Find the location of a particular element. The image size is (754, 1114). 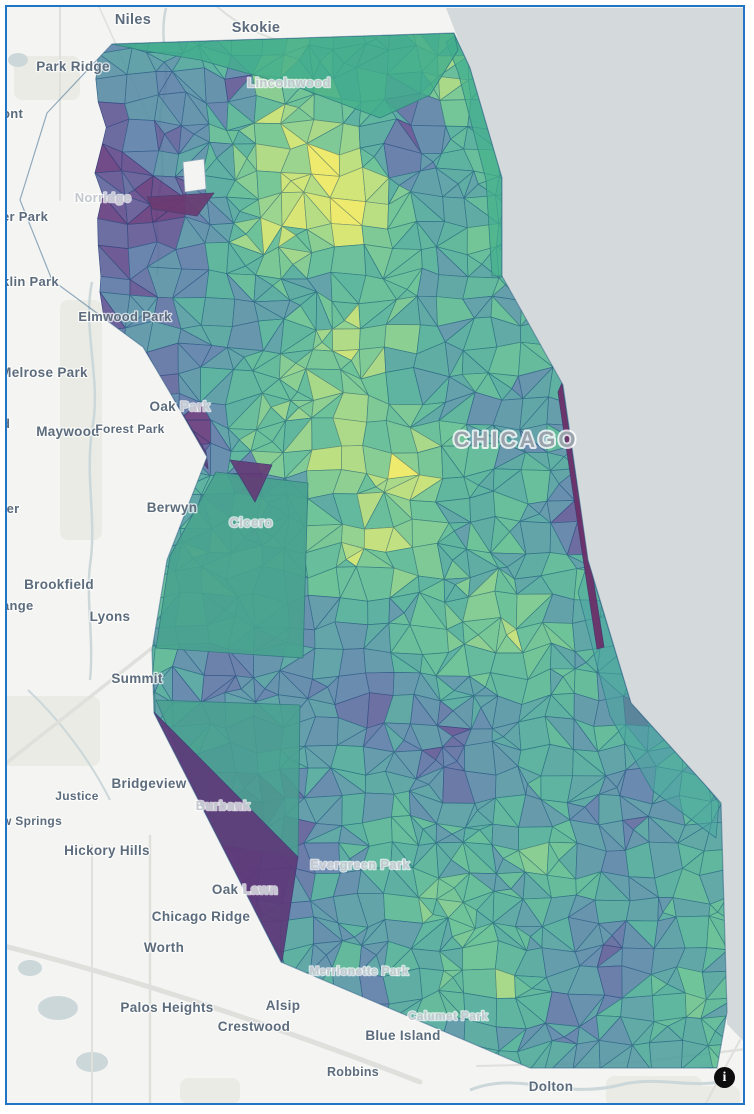

tract-patch-north-edge-band is located at coordinates (285, 76).